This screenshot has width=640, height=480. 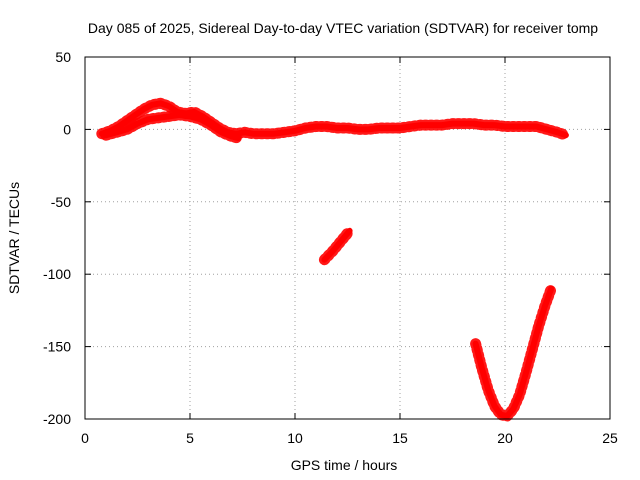 I want to click on sdtvar-segment-2-markers, so click(x=337, y=245).